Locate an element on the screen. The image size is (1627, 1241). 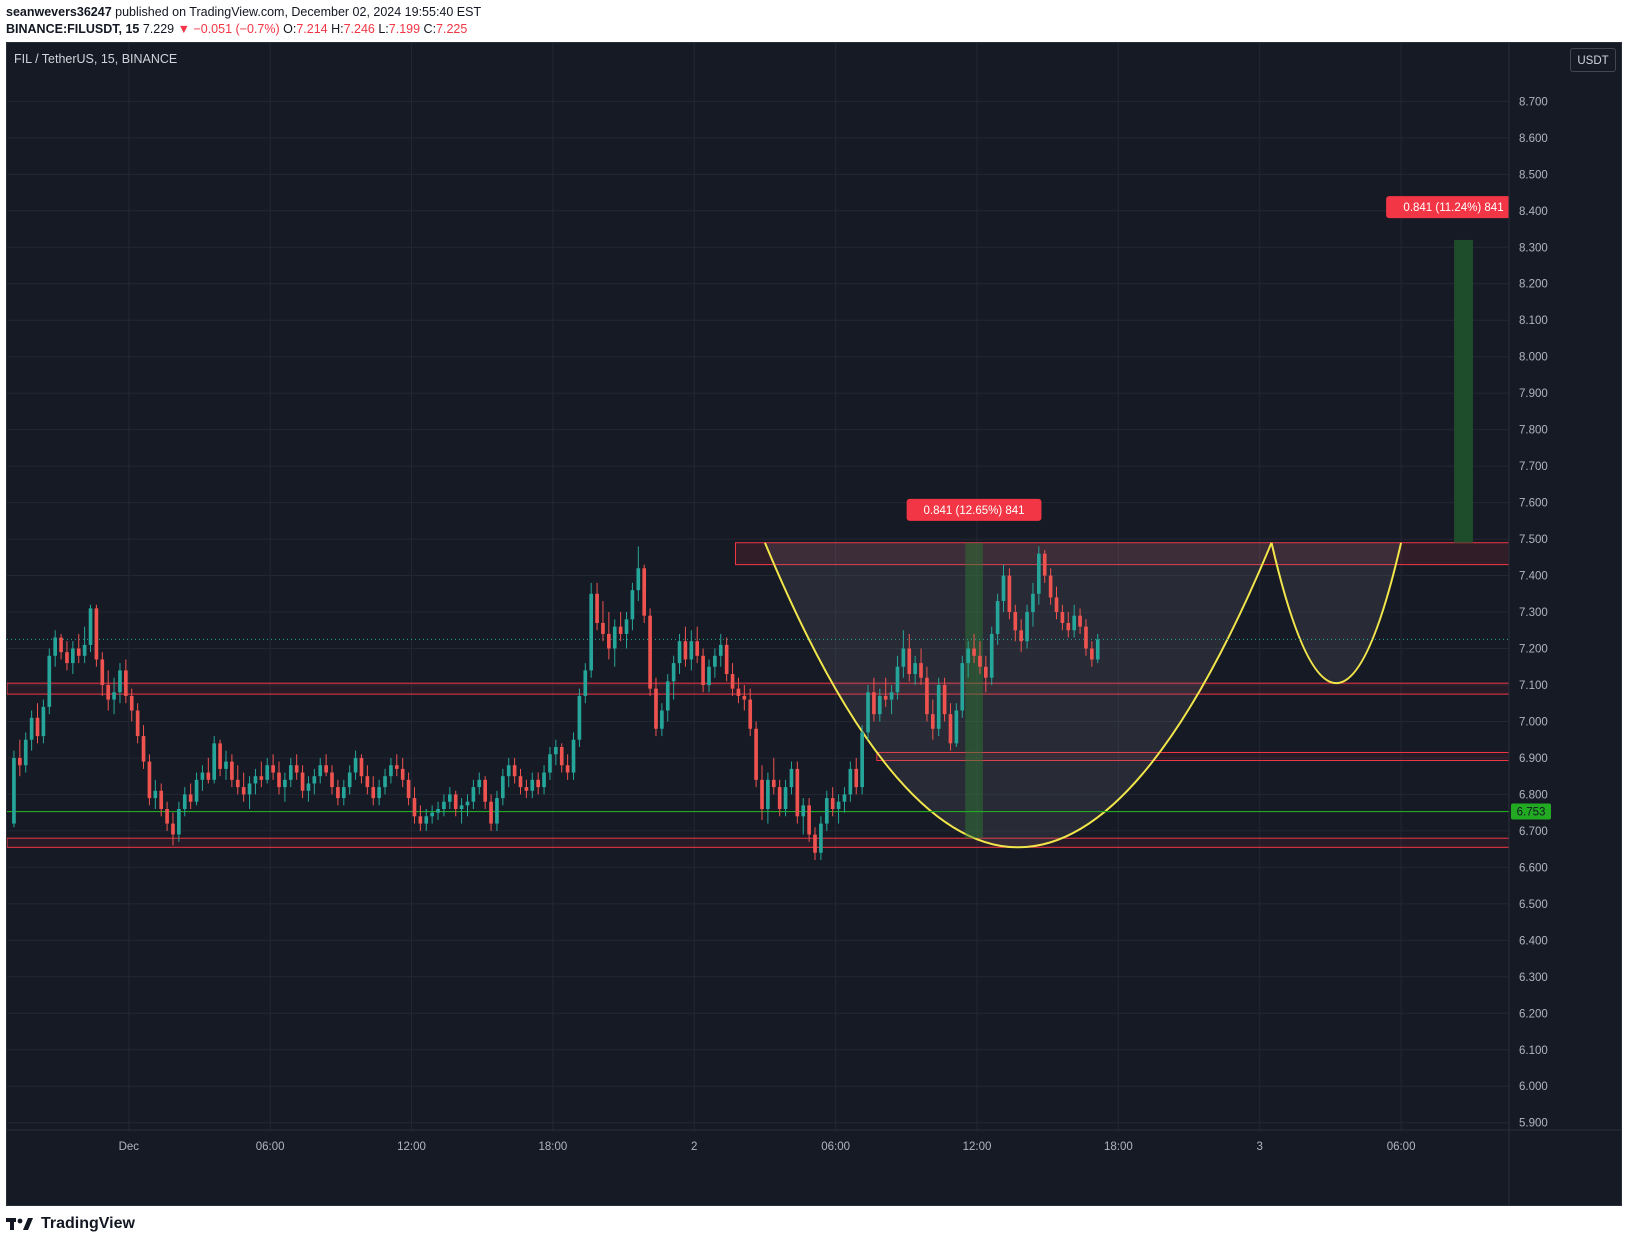
handle-curve is located at coordinates (1336, 613).